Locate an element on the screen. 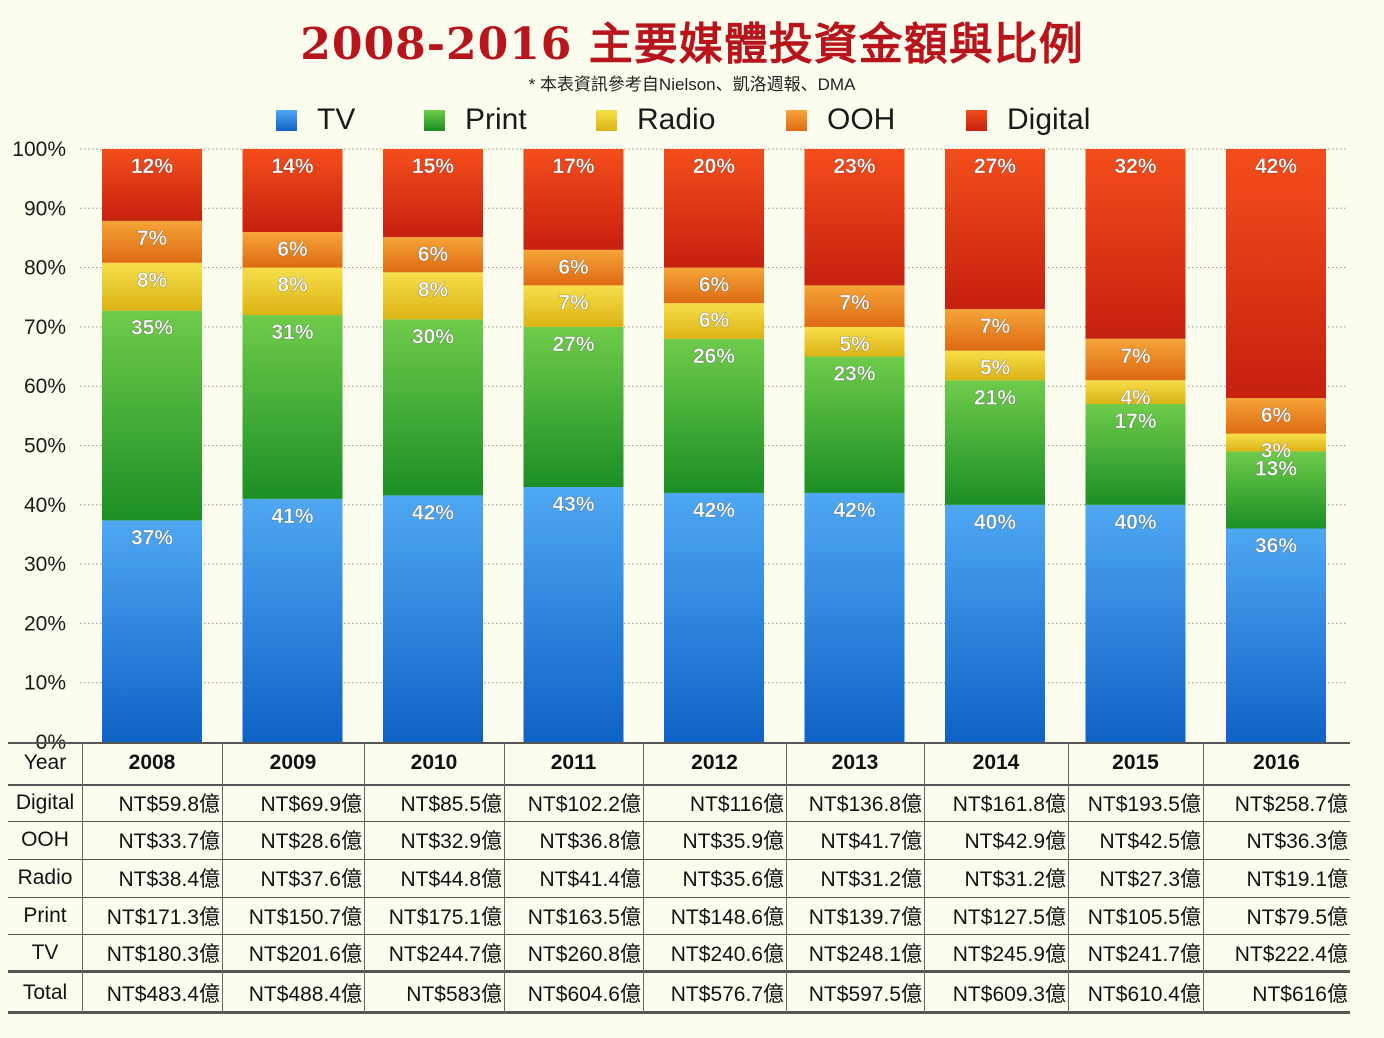 The image size is (1384, 1038). bar-radio-2009 is located at coordinates (292, 291).